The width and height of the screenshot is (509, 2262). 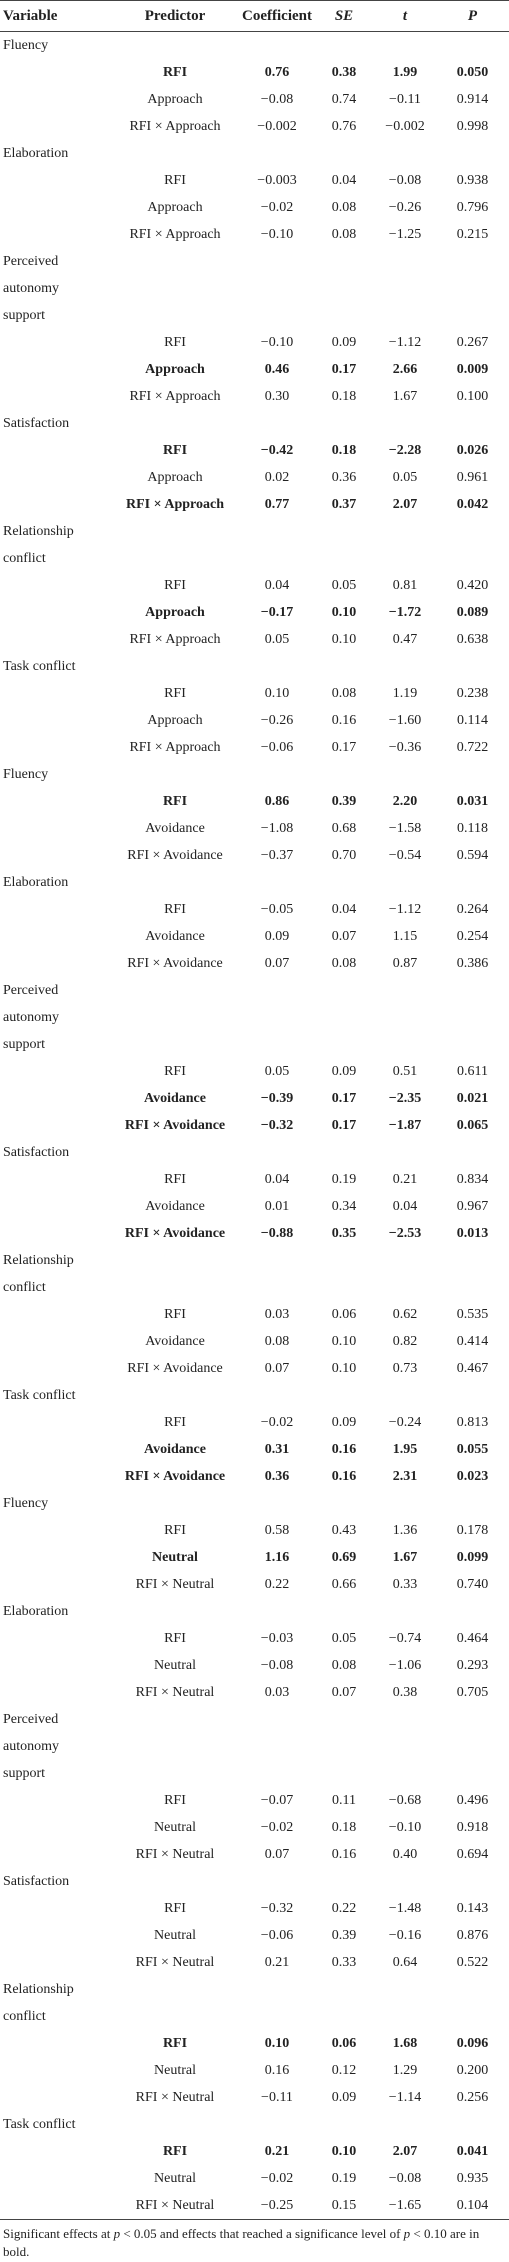 What do you see at coordinates (254, 1341) in the screenshot?
I see `data-row: Avoidance 0.08 0.10 0.82 0.414` at bounding box center [254, 1341].